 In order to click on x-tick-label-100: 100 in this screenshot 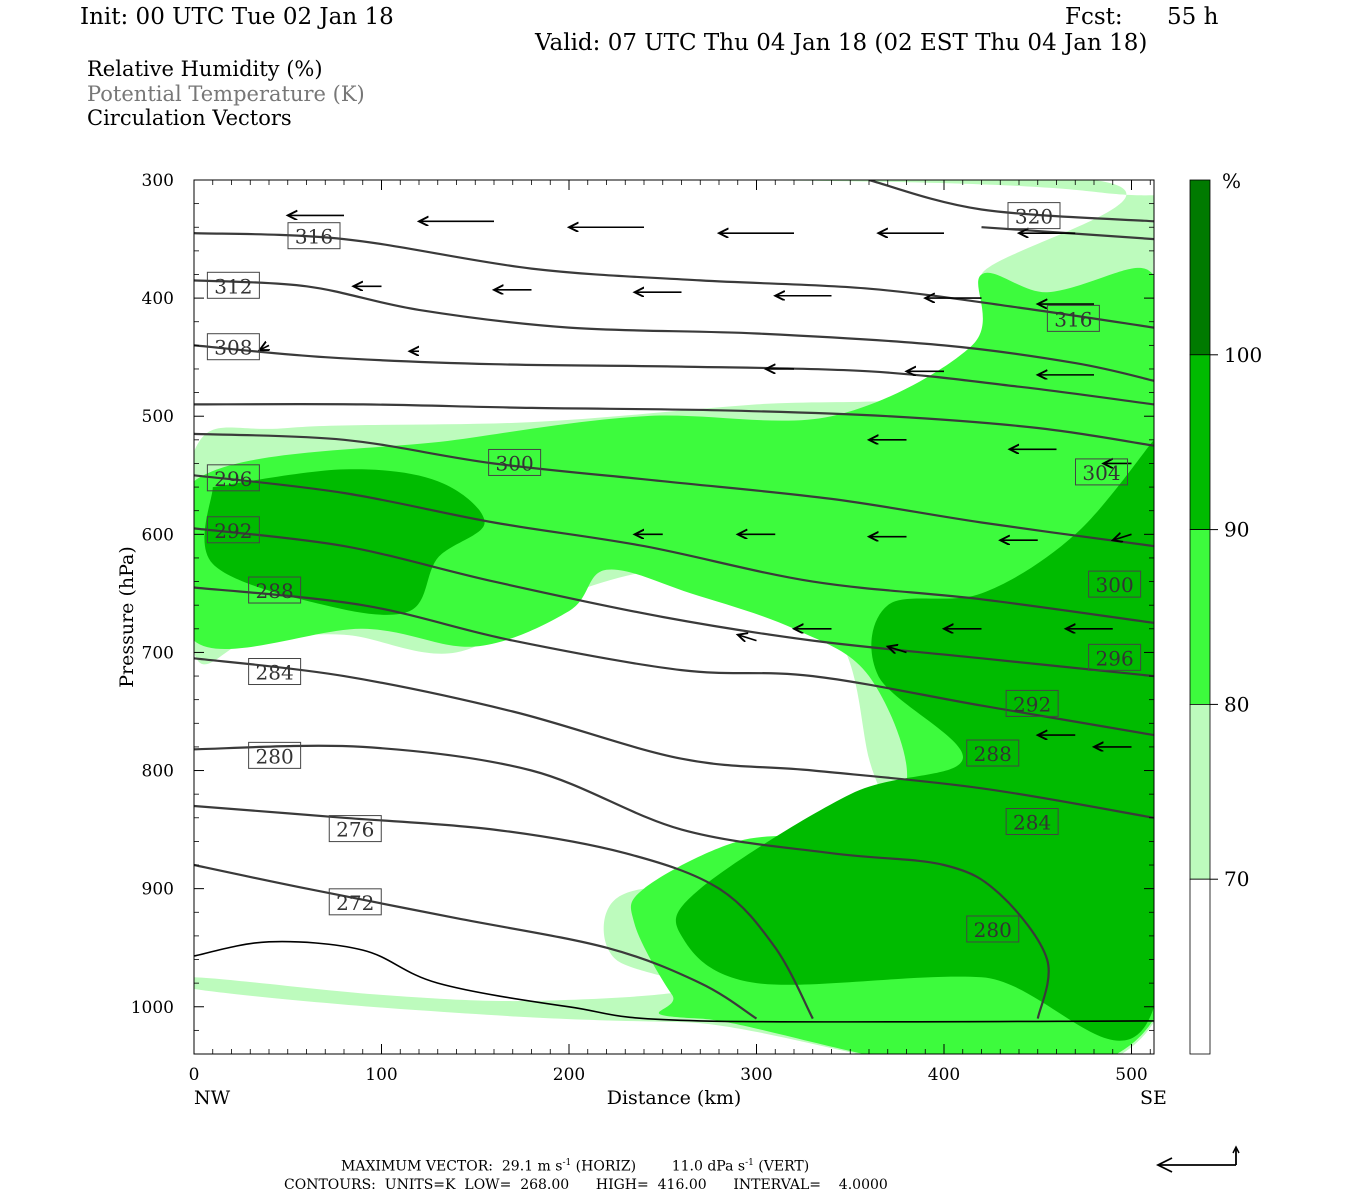, I will do `click(381, 1075)`.